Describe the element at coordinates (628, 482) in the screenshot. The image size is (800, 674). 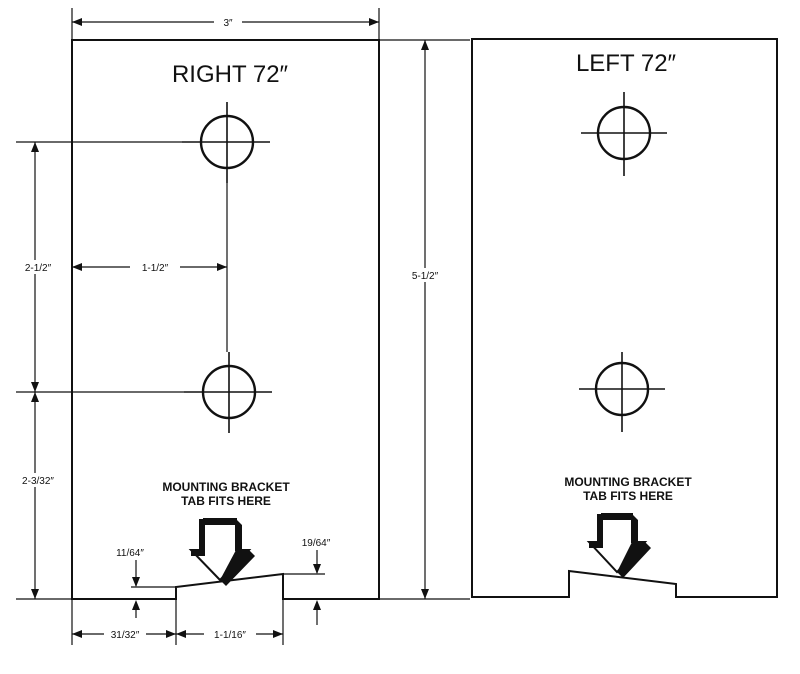
I see `left-note-line1: MOUNTING BRACKET` at that location.